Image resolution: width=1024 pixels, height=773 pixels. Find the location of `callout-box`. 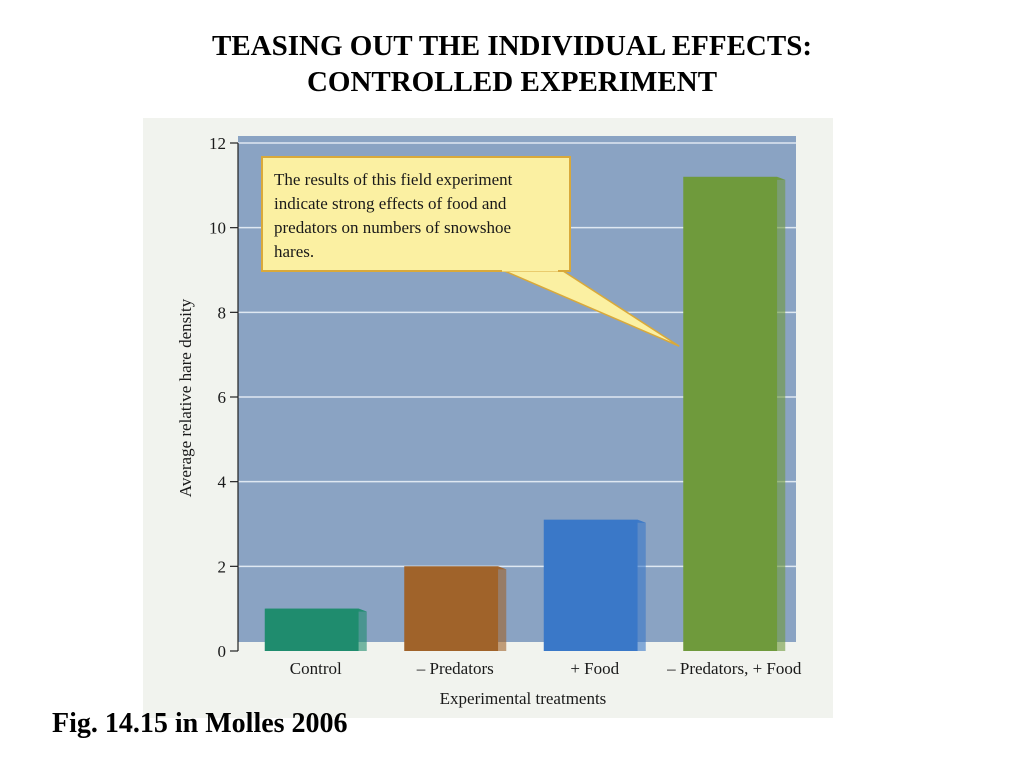

callout-box is located at coordinates (416, 214).